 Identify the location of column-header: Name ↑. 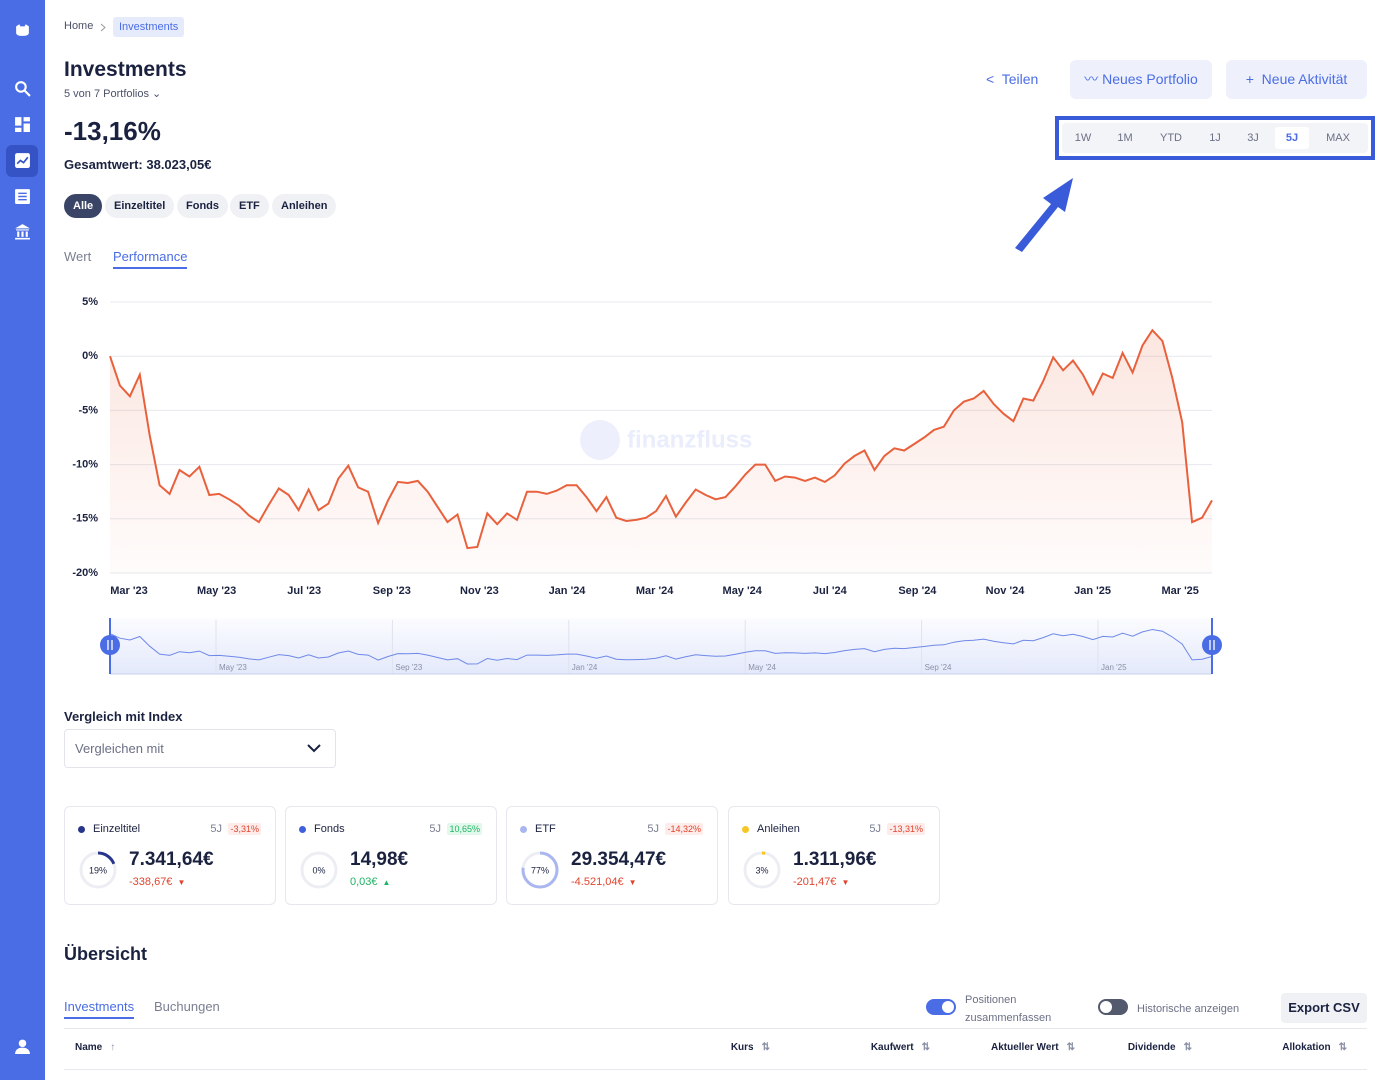
(95, 1047).